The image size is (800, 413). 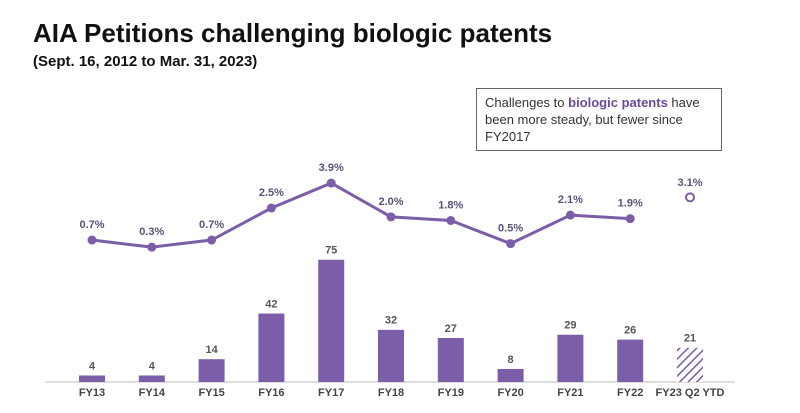 I want to click on line-value-label: 1.8%, so click(x=450, y=205).